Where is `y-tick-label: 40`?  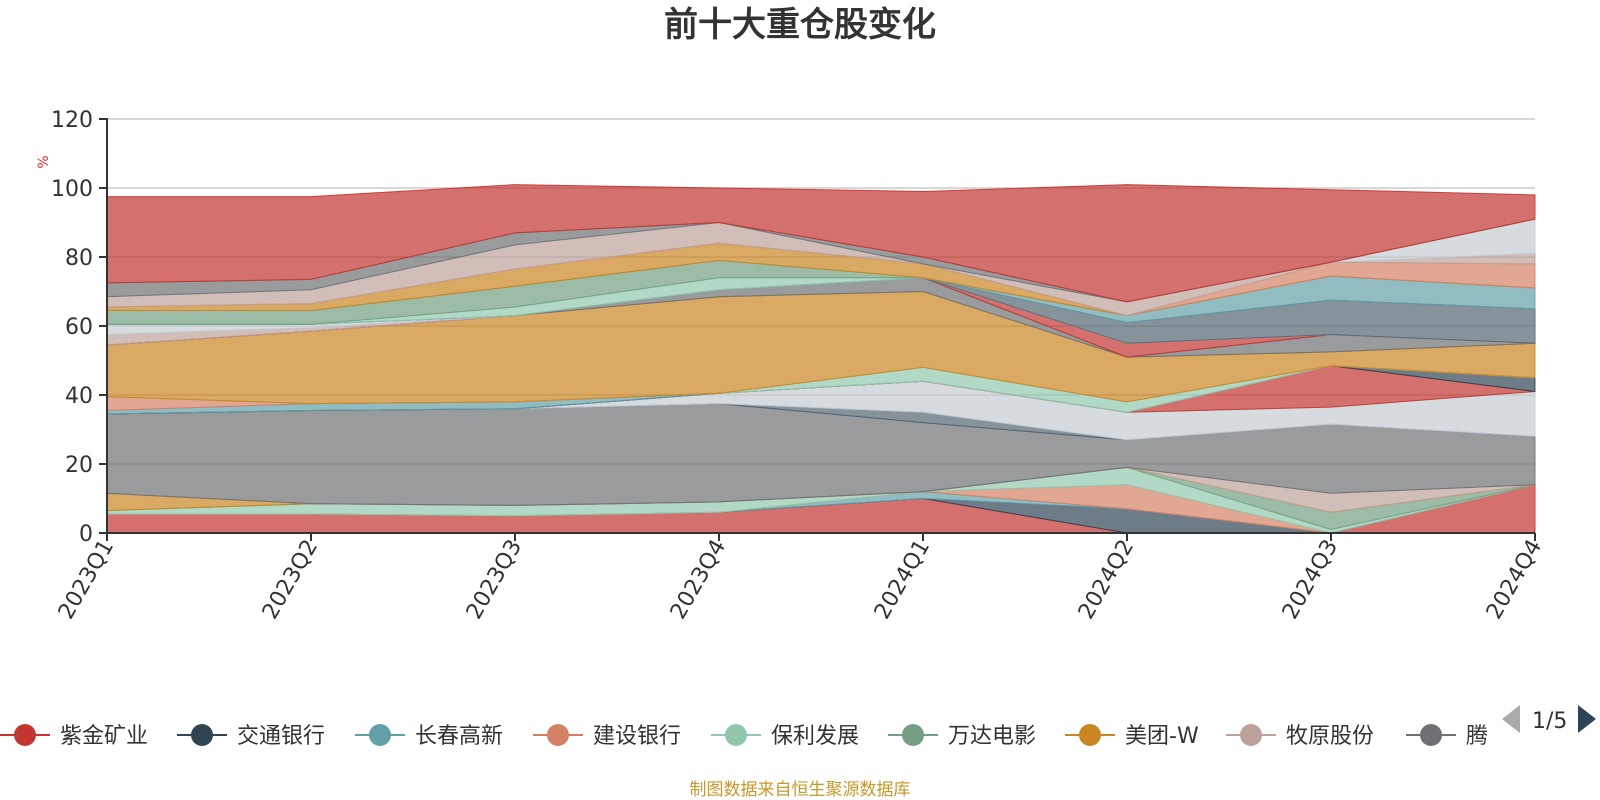 y-tick-label: 40 is located at coordinates (79, 396).